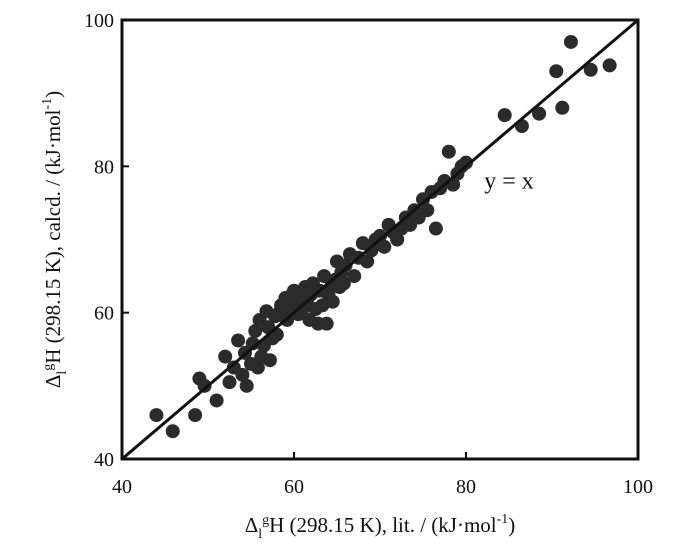 Image resolution: width=700 pixels, height=556 pixels. What do you see at coordinates (466, 487) in the screenshot?
I see `x-tick-label: 80` at bounding box center [466, 487].